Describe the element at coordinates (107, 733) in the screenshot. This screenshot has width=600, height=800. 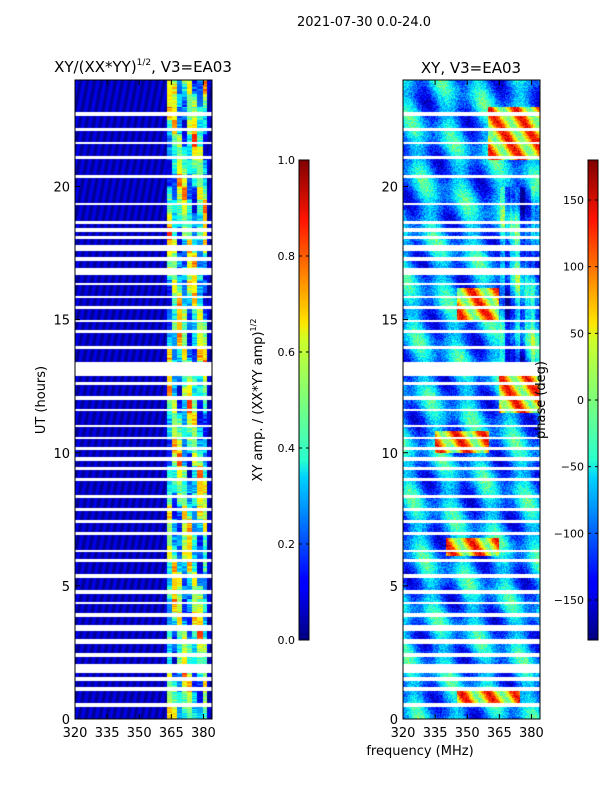
I see `amp-xtick-label: 335` at that location.